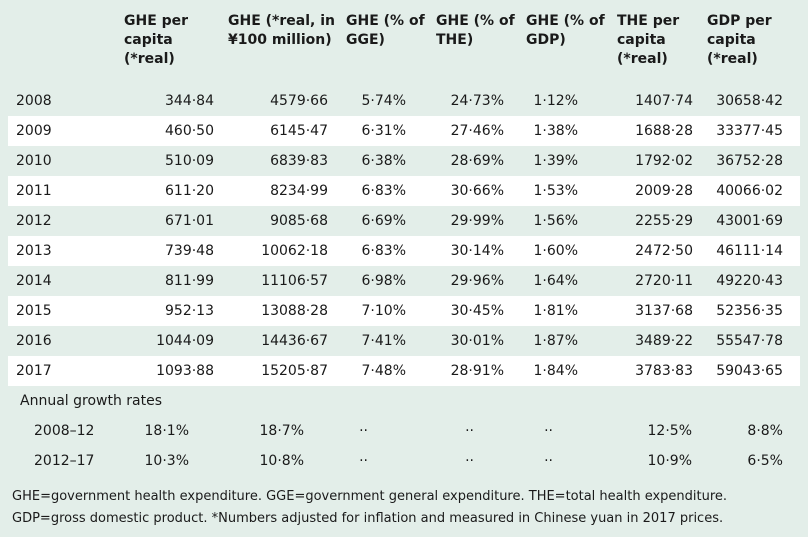  Describe the element at coordinates (34, 191) in the screenshot. I see `table-cell: 2011` at that location.